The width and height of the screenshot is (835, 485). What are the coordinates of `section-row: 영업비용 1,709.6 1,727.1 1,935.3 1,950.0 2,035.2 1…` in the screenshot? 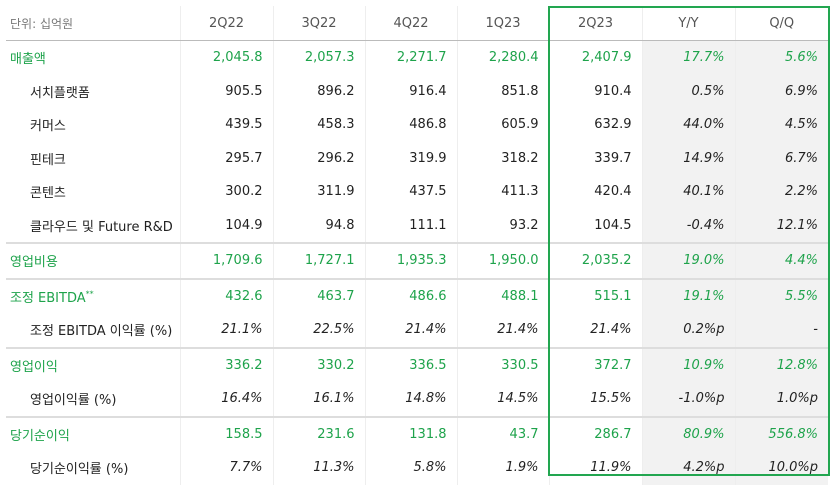 It's located at (417, 260).